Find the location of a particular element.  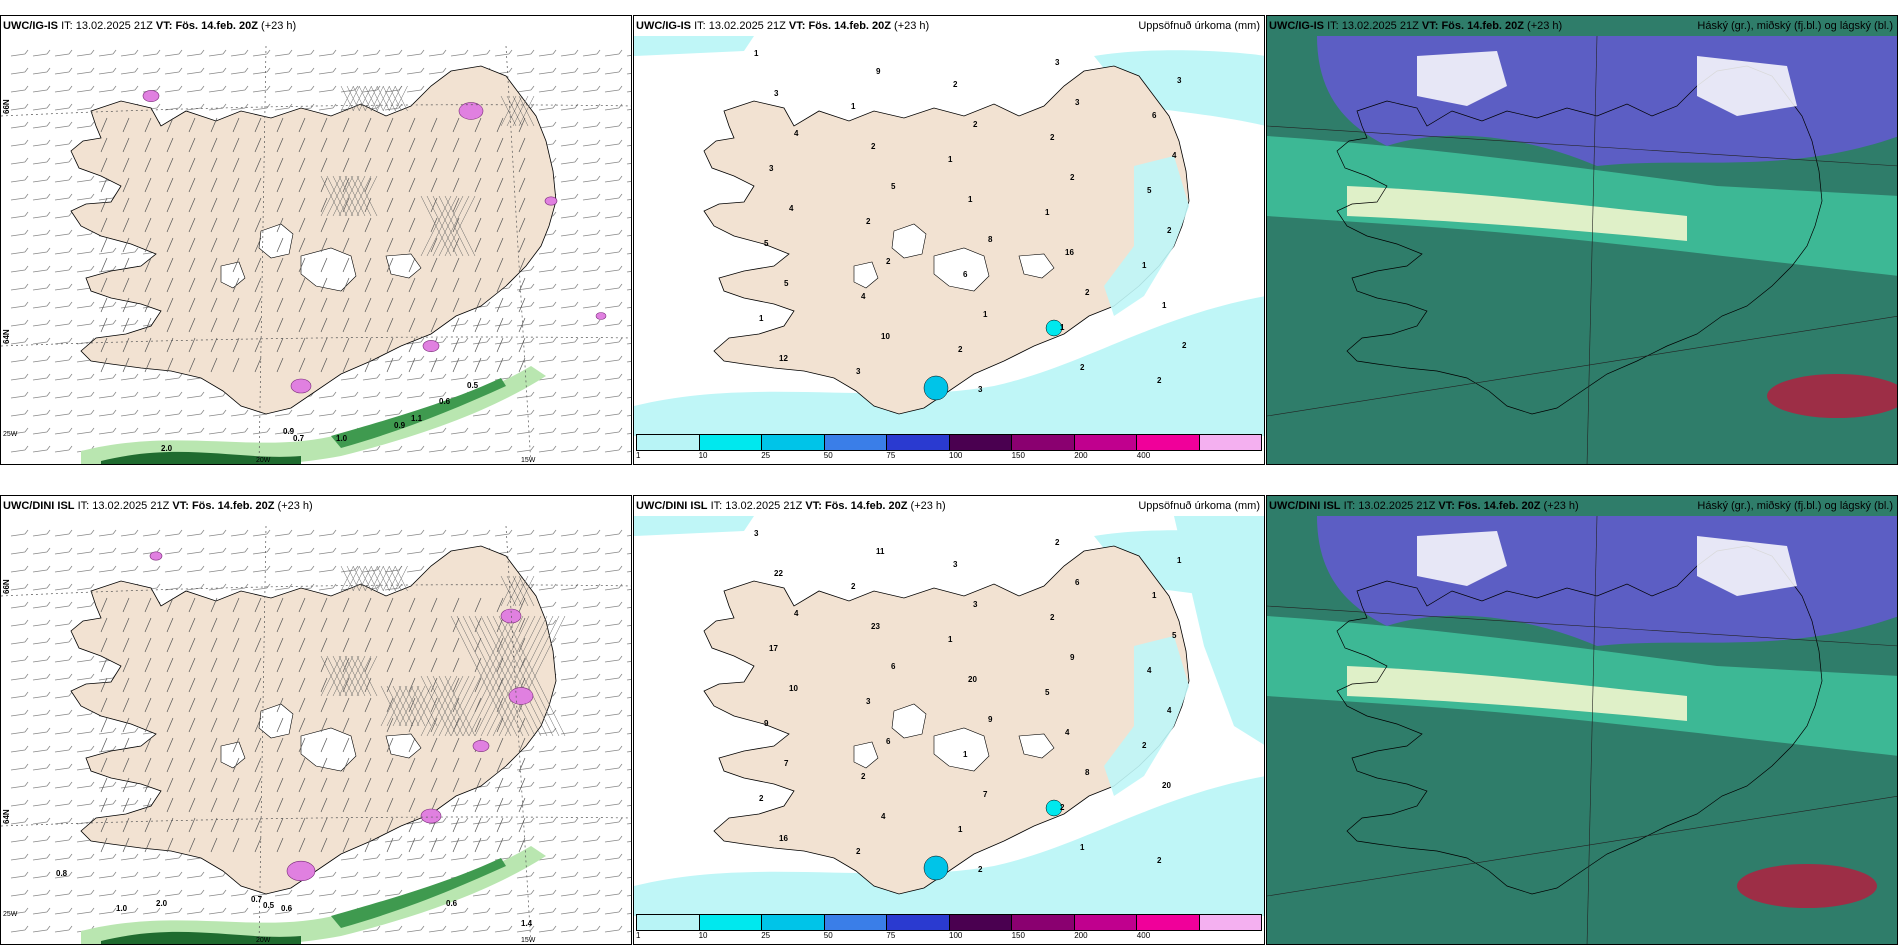

lat-label: 64N is located at coordinates (6, 336).